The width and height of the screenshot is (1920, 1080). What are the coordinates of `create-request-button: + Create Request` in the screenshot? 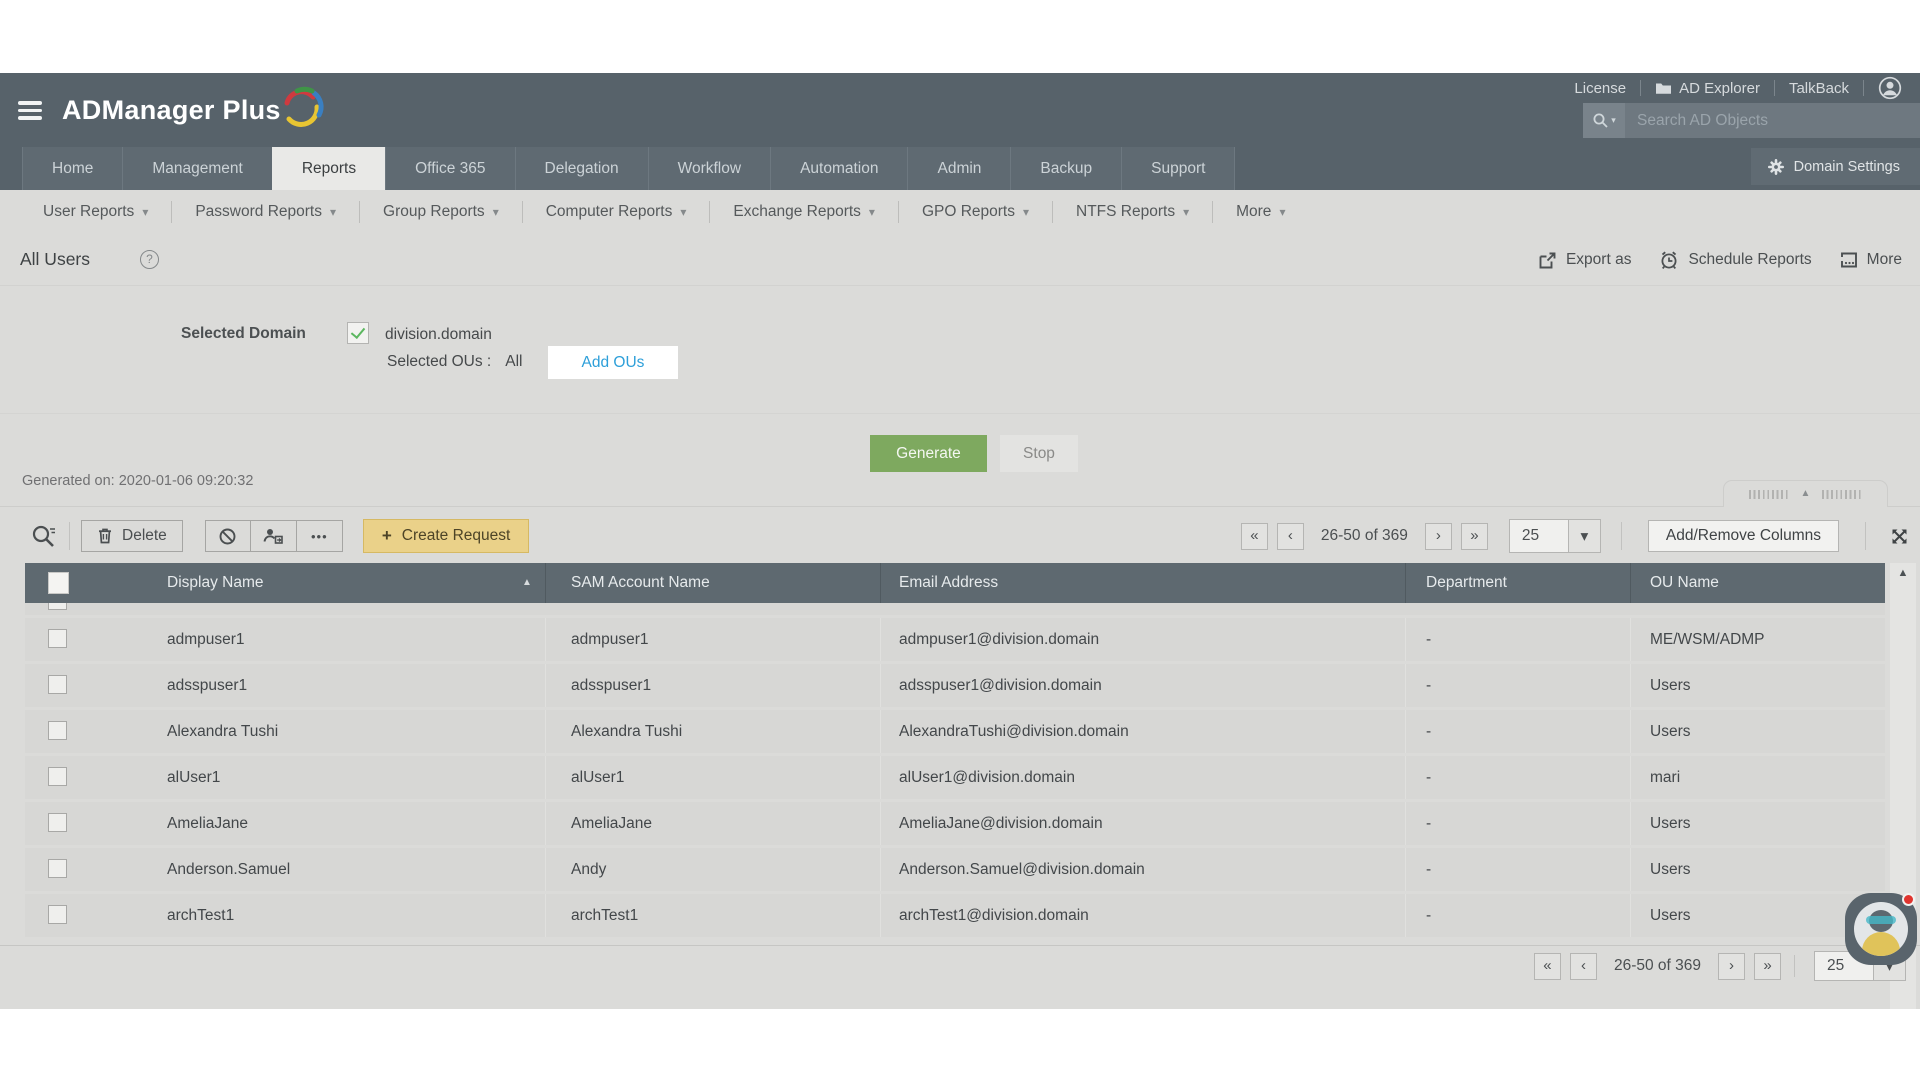 It's located at (446, 536).